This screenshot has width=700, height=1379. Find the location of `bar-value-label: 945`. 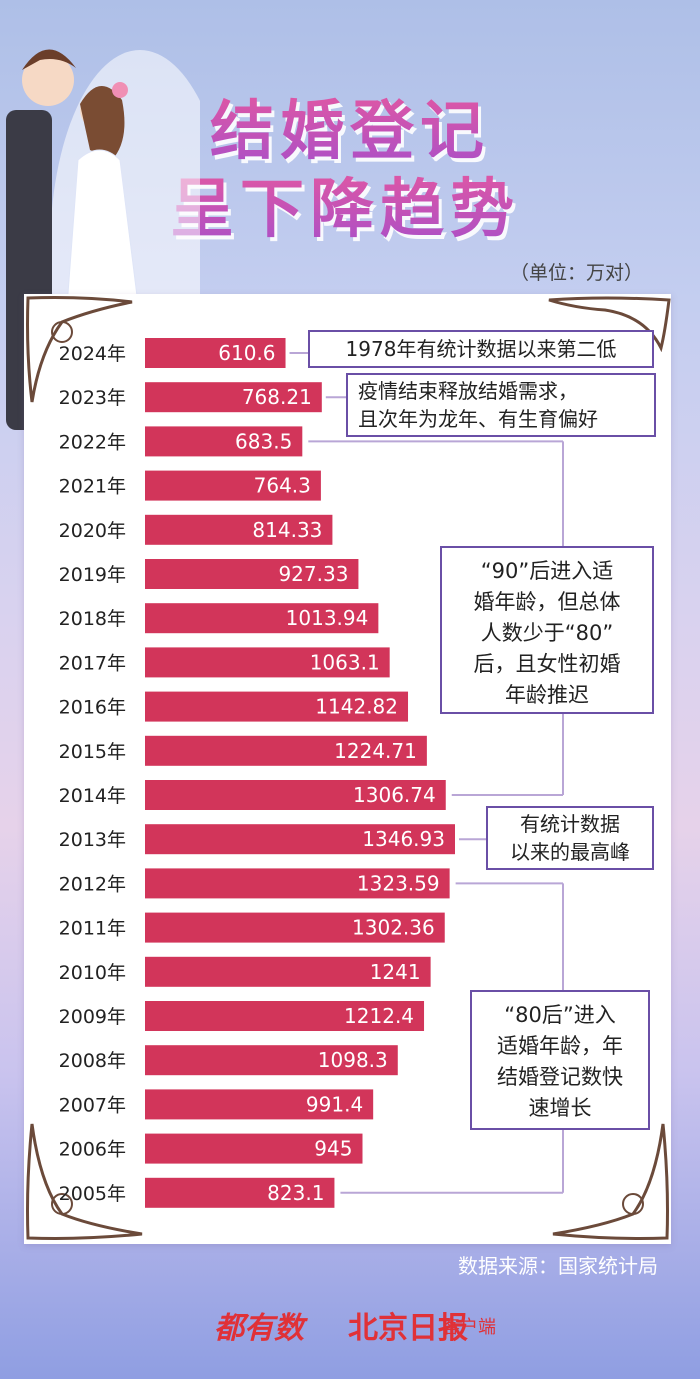

bar-value-label: 945 is located at coordinates (333, 1149).